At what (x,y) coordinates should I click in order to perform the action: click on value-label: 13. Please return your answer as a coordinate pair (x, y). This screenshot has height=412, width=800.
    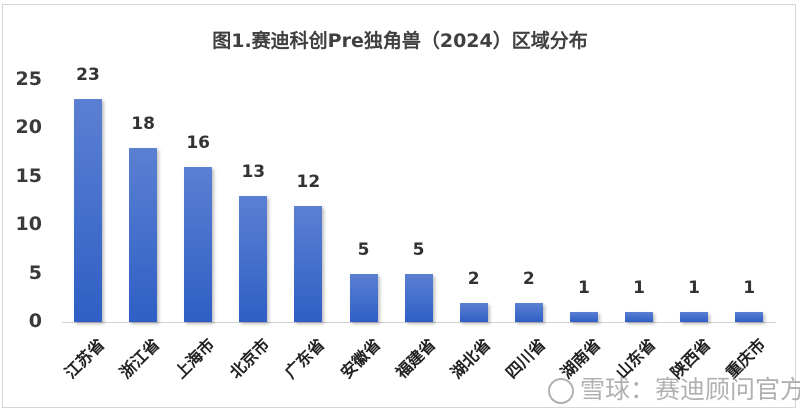
    Looking at the image, I should click on (253, 172).